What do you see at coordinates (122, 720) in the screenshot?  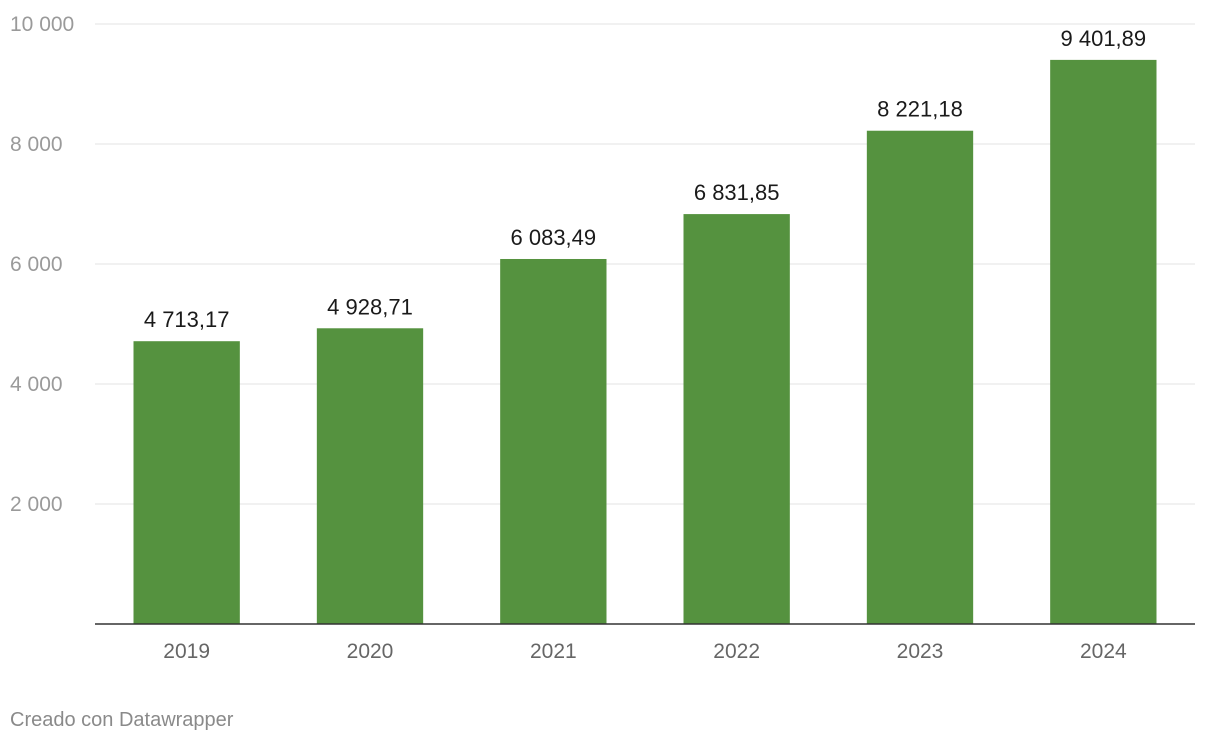 I see `footer-credit: Creado con Datawrapper` at bounding box center [122, 720].